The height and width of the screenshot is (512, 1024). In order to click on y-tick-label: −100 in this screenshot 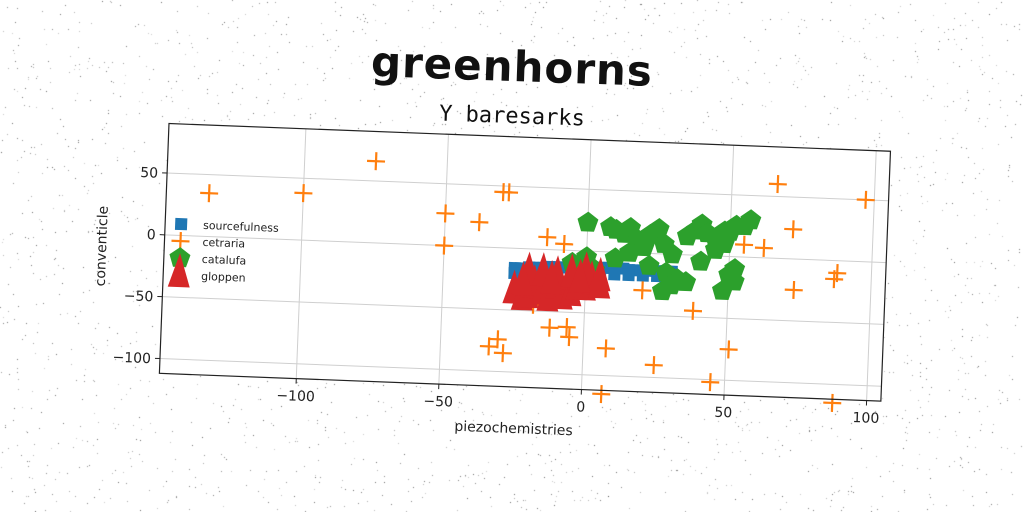, I will do `click(131, 358)`.